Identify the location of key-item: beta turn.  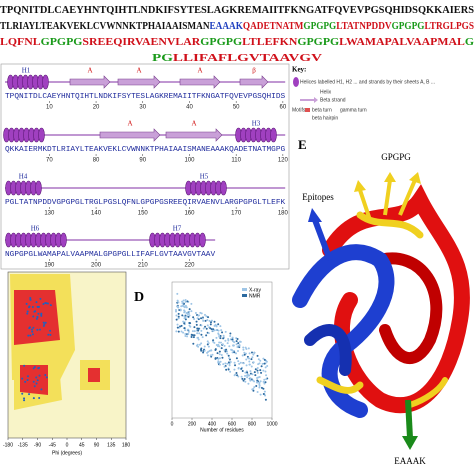
(322, 110).